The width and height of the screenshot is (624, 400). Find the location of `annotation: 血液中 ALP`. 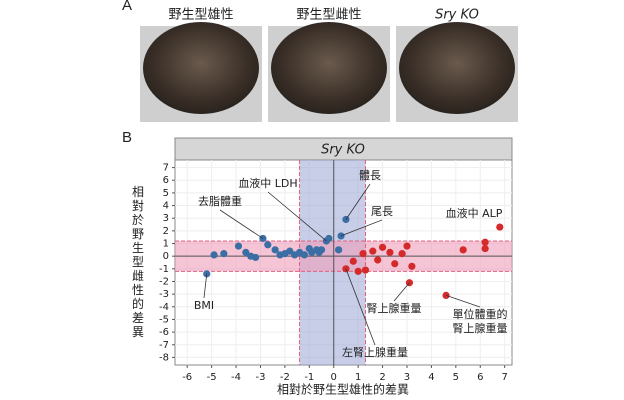

annotation: 血液中 ALP is located at coordinates (474, 213).